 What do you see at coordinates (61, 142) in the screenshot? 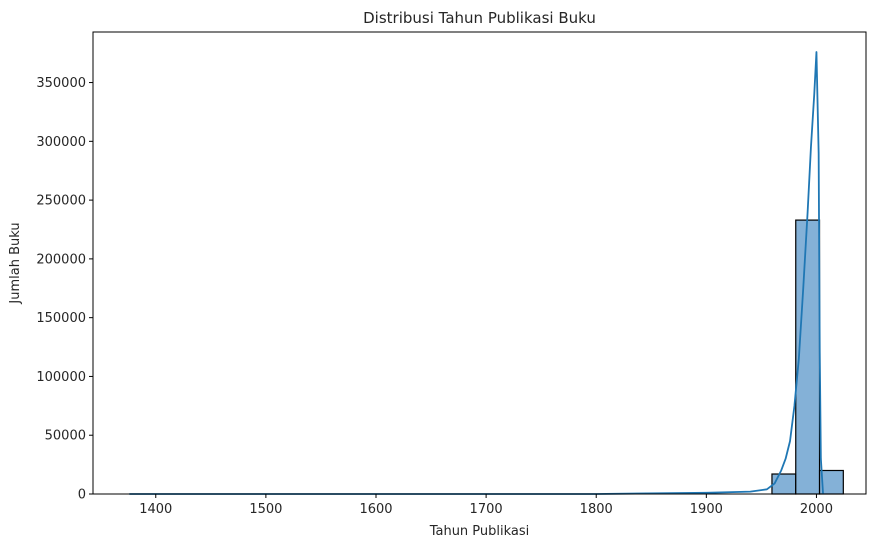
I see `y-tick-label-7: 300000` at bounding box center [61, 142].